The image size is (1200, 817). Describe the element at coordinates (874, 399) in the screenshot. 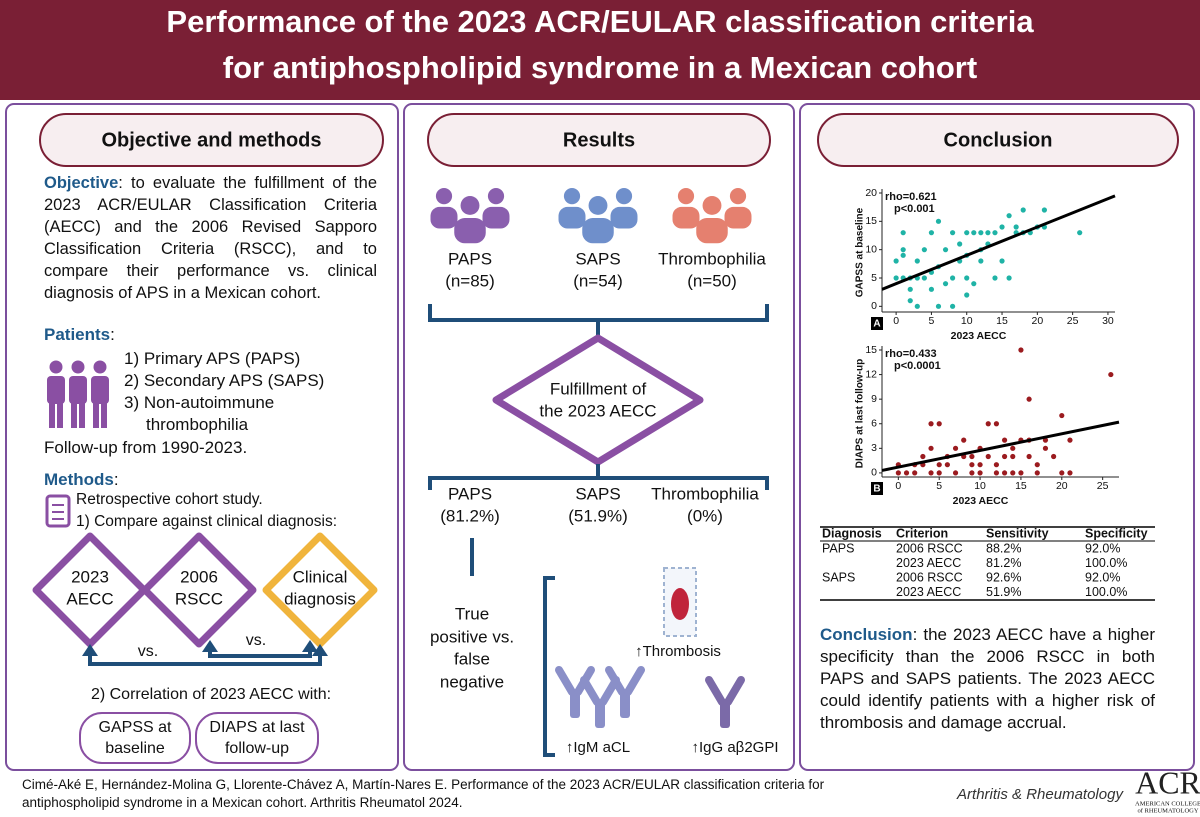

I see `y-tick-label: 9` at that location.